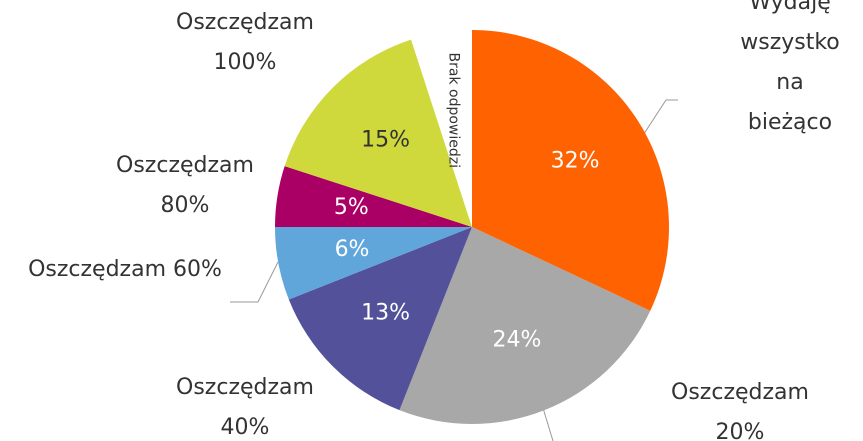  I want to click on value-label: 6%, so click(352, 249).